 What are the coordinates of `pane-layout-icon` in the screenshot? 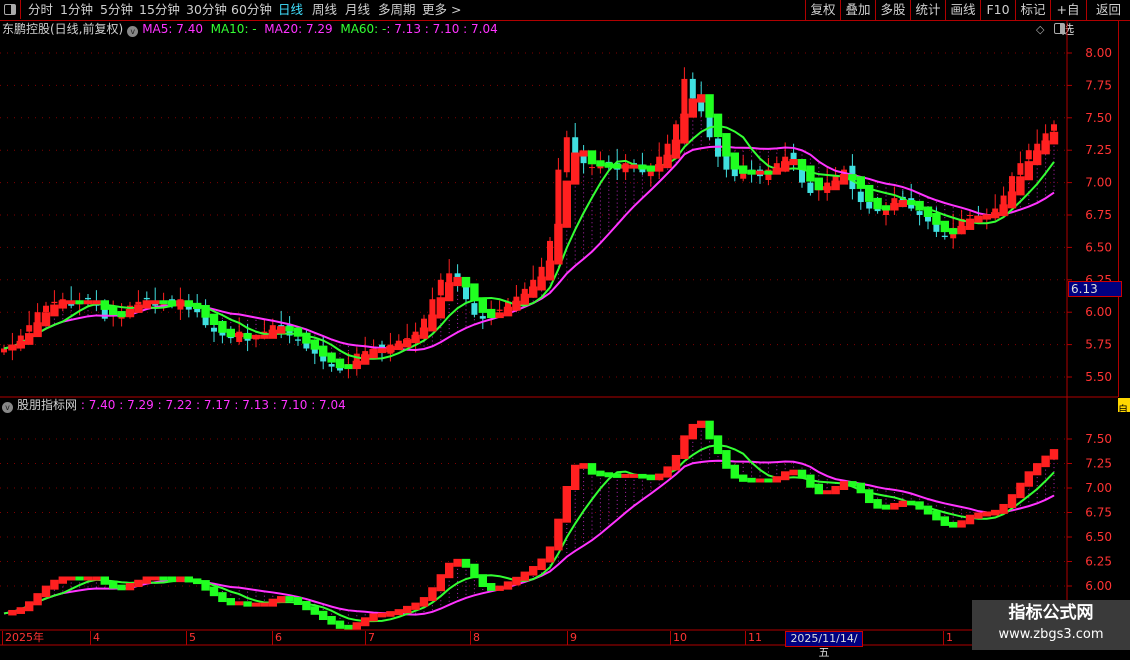 It's located at (1059, 28).